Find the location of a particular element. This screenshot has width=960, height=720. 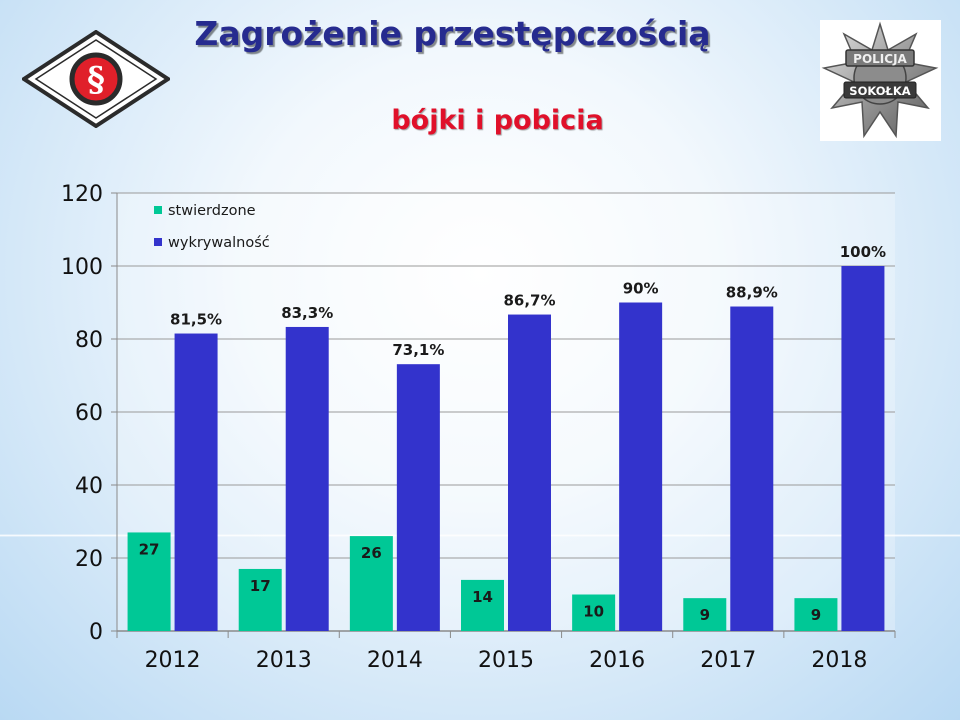

x-tick-label: 2014 is located at coordinates (395, 660).